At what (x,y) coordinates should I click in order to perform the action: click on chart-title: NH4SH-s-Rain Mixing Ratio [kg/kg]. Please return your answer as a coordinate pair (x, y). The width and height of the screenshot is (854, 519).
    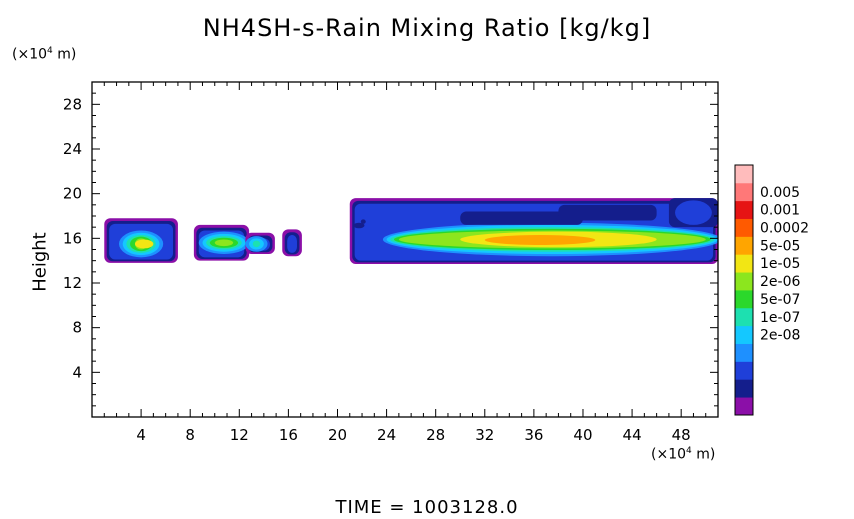
    Looking at the image, I should click on (427, 28).